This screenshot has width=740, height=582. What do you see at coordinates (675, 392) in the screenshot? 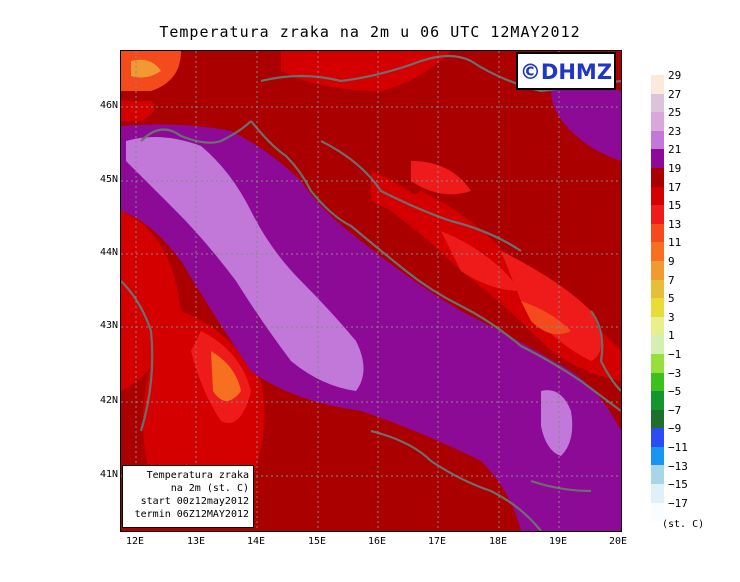
I see `colorbar-label: −5` at bounding box center [675, 392].